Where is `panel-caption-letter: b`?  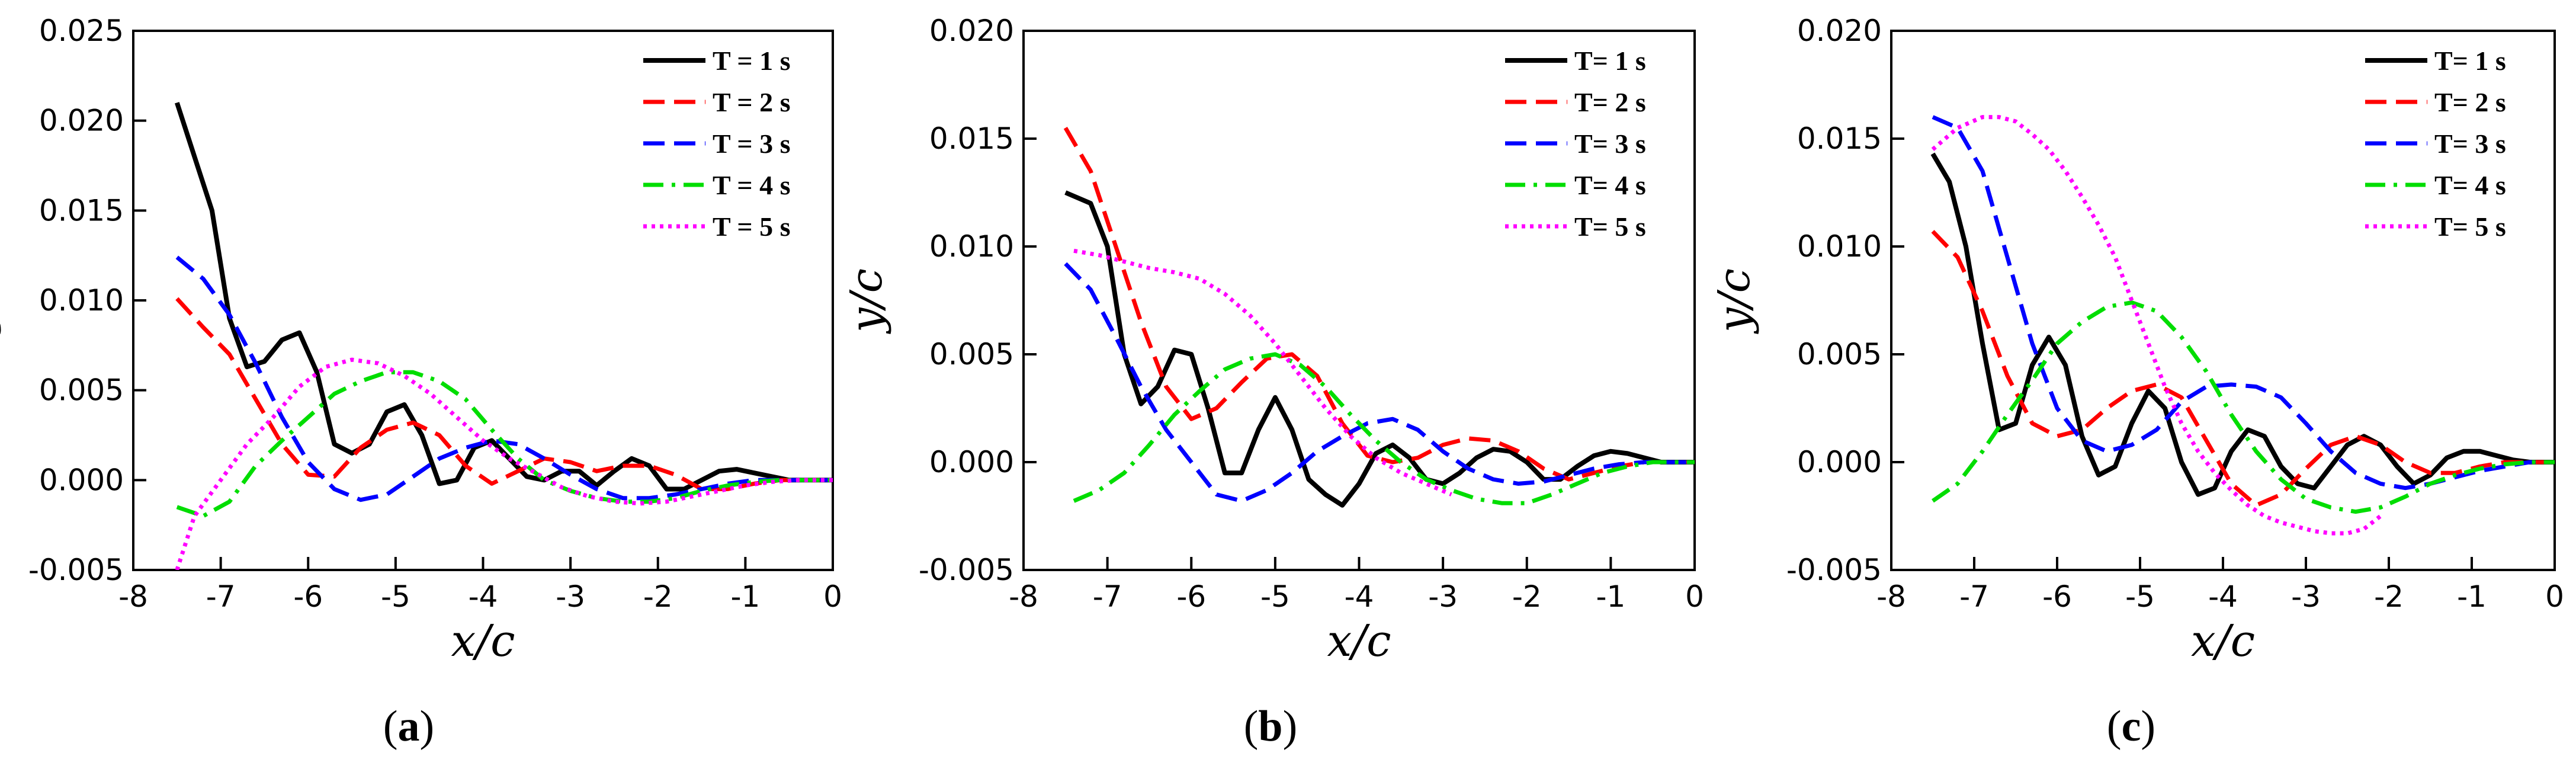 panel-caption-letter: b is located at coordinates (1270, 726).